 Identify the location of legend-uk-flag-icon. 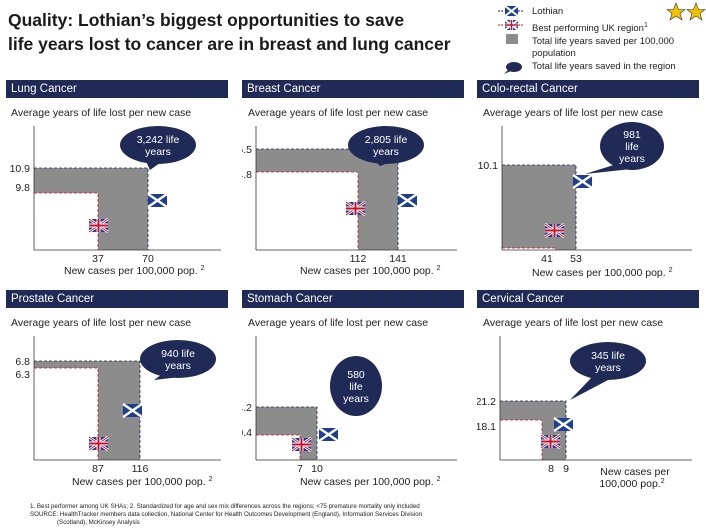
(511, 25).